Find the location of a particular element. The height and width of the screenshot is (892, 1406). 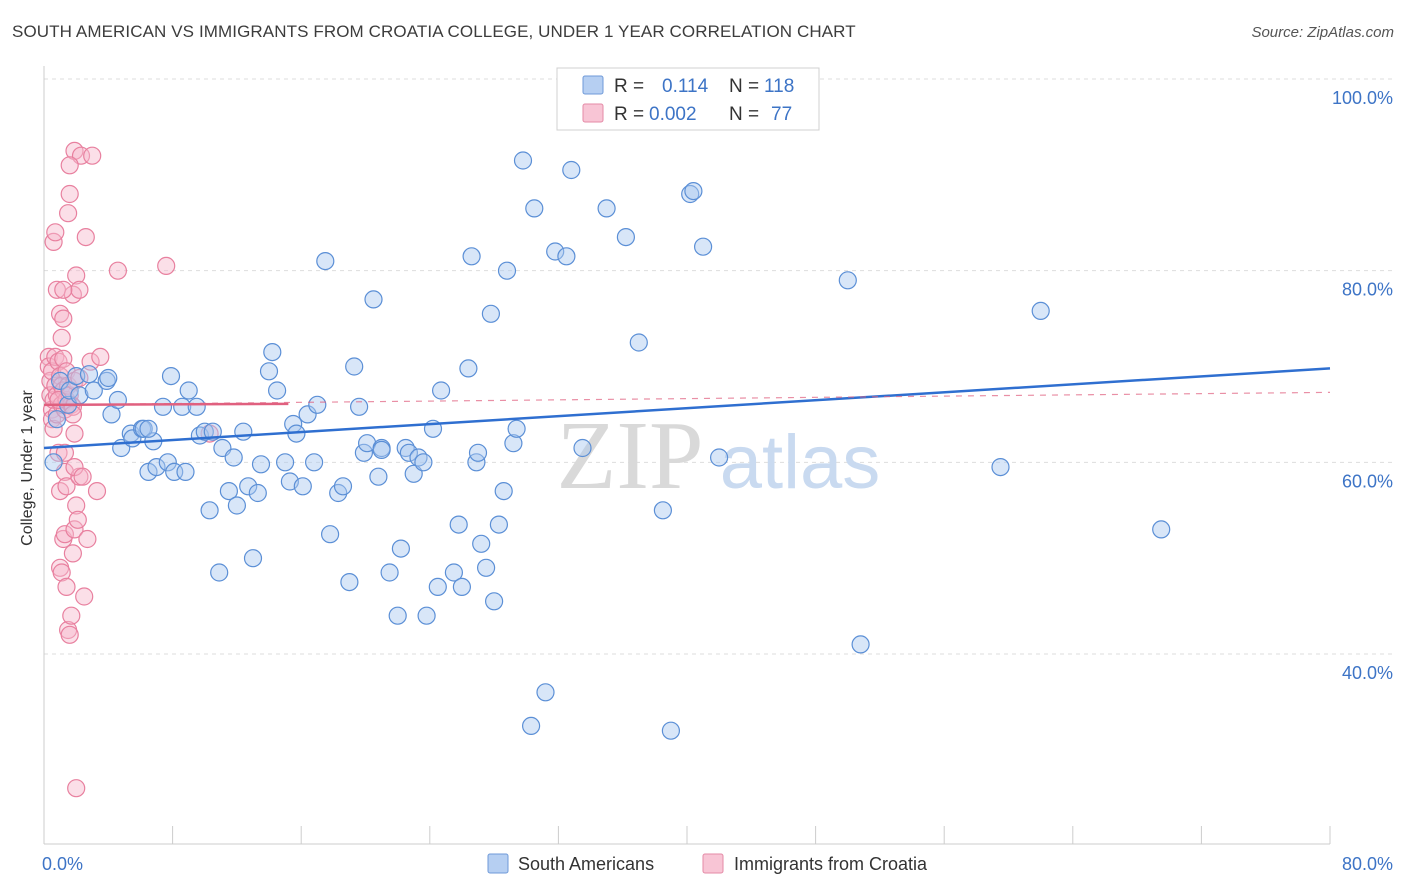

series-legend-swatch-pink is located at coordinates (713, 863).